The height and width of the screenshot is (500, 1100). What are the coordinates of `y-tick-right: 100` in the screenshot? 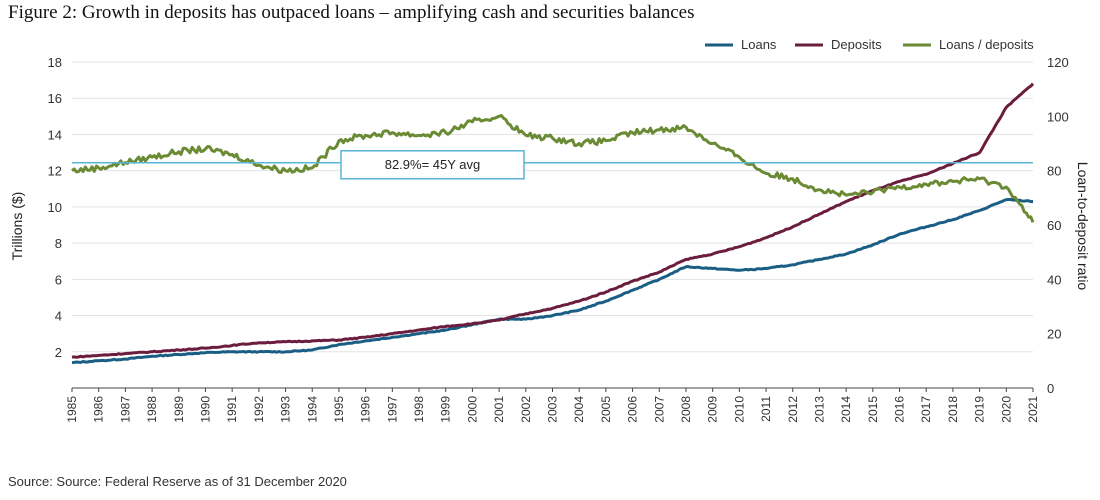 It's located at (1058, 116).